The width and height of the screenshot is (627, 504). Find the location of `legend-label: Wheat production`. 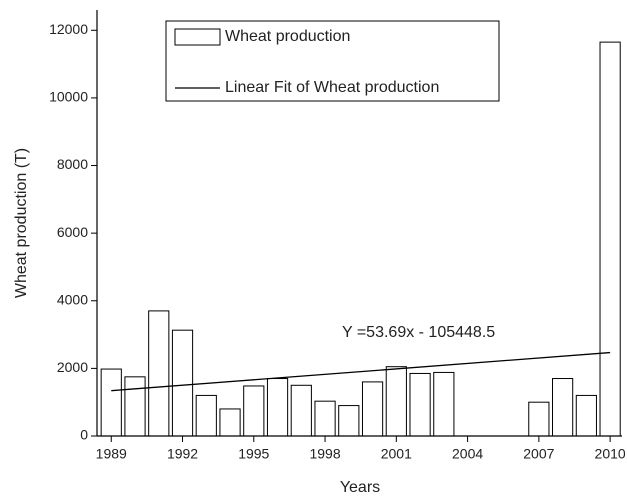

legend-label: Wheat production is located at coordinates (287, 36).